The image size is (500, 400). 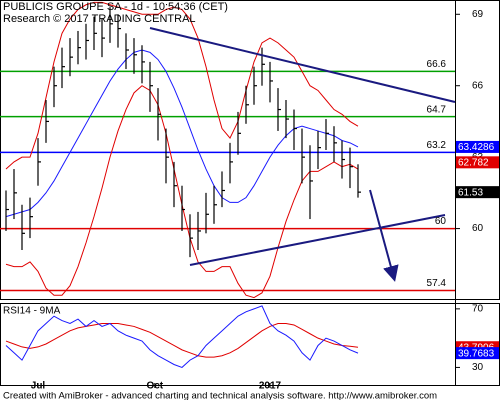 I want to click on y-tick-label: 70, so click(x=478, y=308).